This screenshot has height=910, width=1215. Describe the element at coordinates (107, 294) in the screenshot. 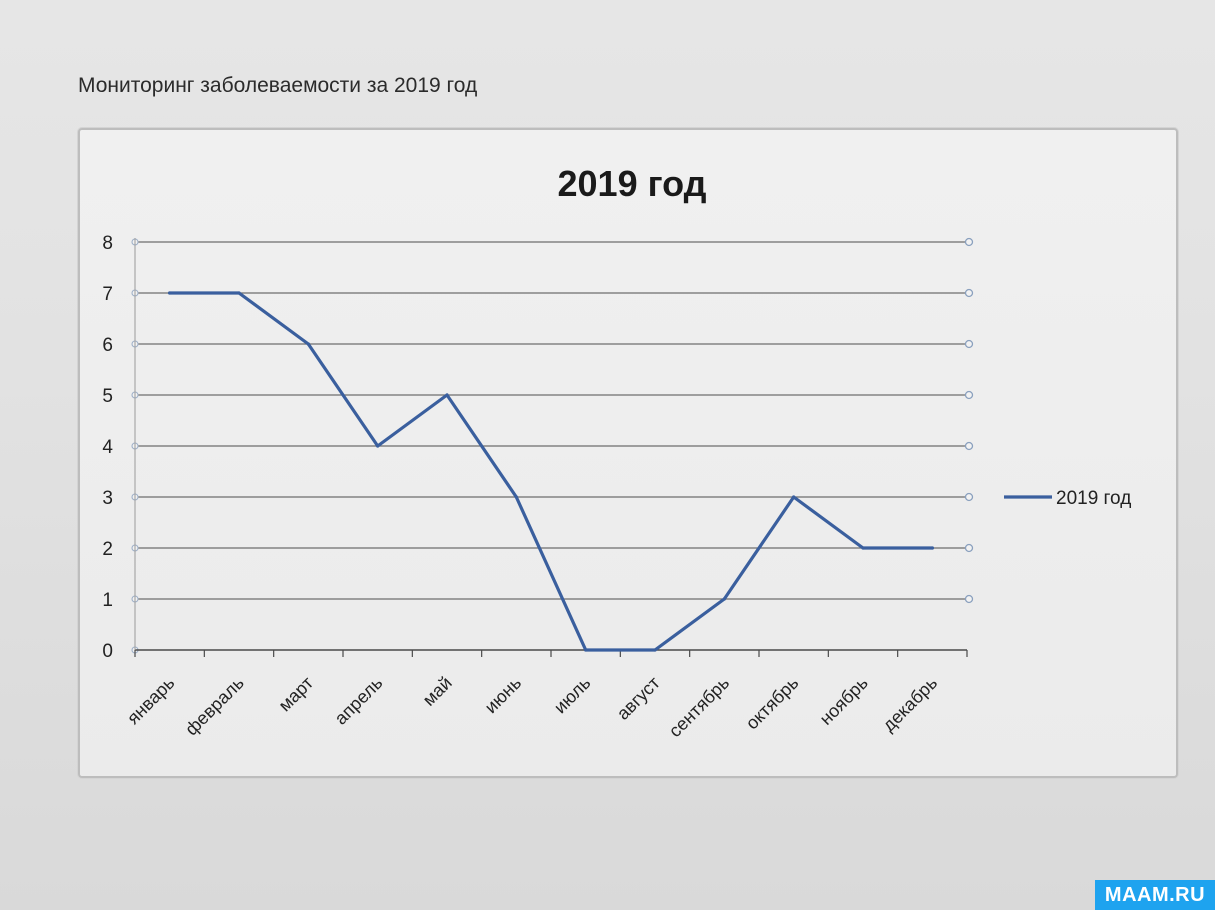

I see `y-tick-label: 7` at that location.